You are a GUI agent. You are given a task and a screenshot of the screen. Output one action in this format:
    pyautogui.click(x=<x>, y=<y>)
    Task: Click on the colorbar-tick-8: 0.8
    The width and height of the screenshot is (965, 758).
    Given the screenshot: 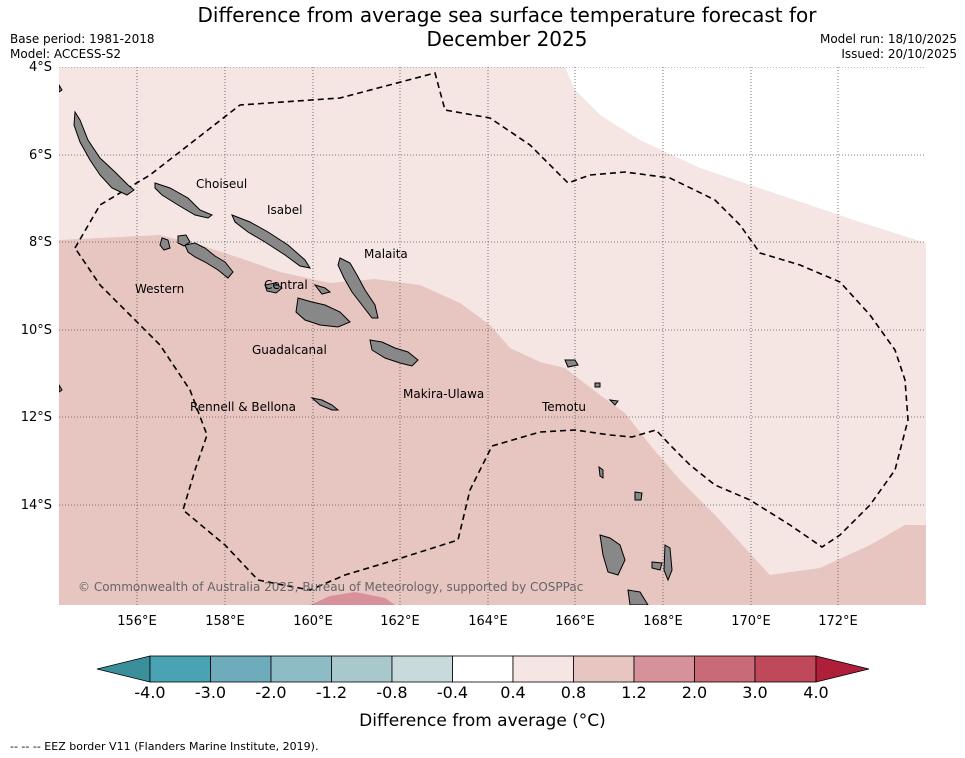 What is the action you would take?
    pyautogui.click(x=573, y=692)
    